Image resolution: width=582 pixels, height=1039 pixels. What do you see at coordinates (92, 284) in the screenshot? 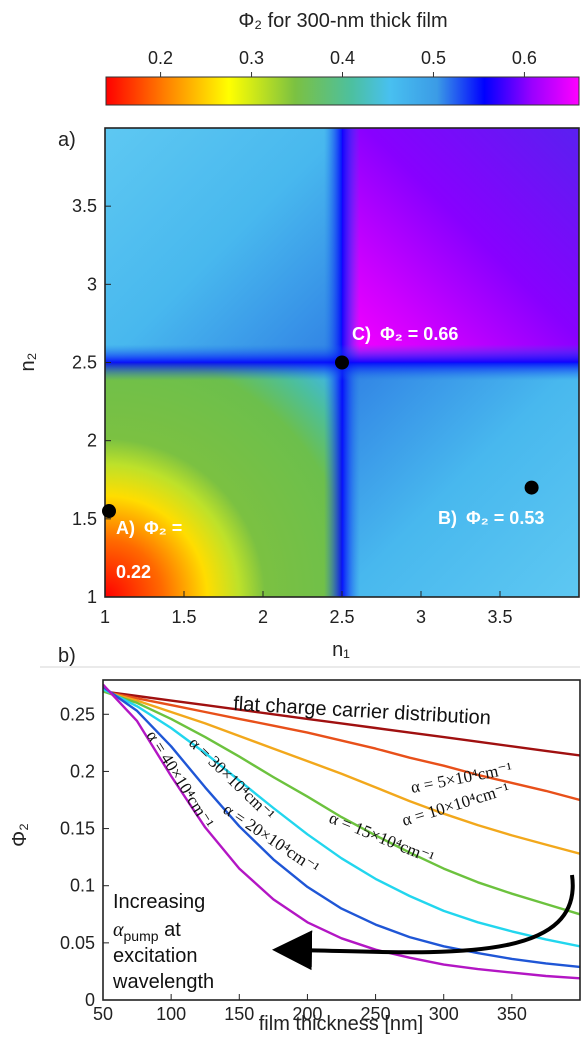
I see `heatmap-y-tick-label: 3` at bounding box center [92, 284].